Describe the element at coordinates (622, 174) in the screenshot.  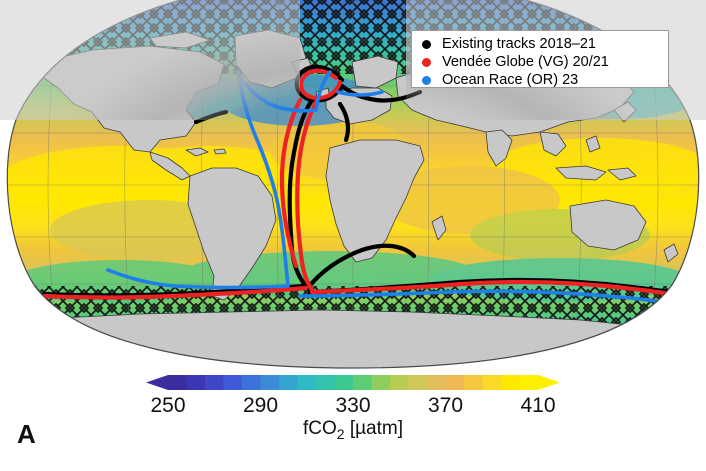
I see `land-new-guinea` at that location.